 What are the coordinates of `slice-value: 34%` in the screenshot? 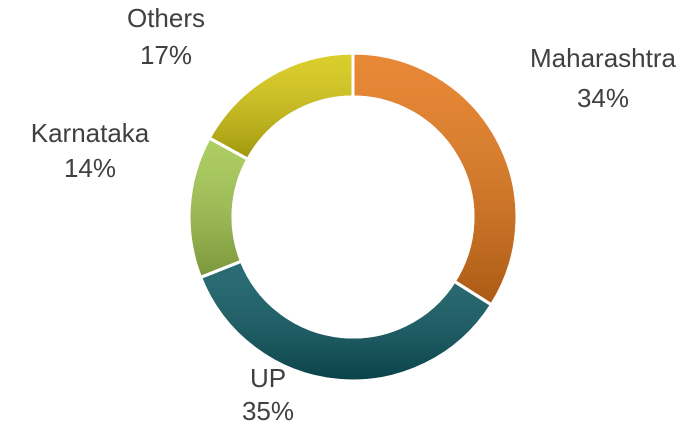 It's located at (603, 98).